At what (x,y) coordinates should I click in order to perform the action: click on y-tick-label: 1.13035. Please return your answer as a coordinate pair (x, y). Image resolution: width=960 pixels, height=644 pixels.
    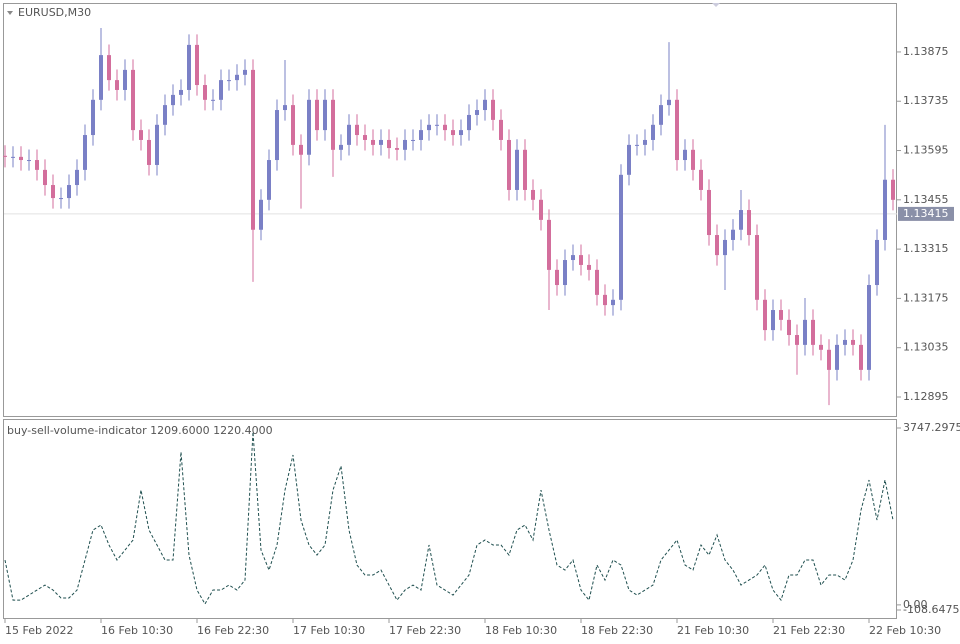
    Looking at the image, I should click on (926, 347).